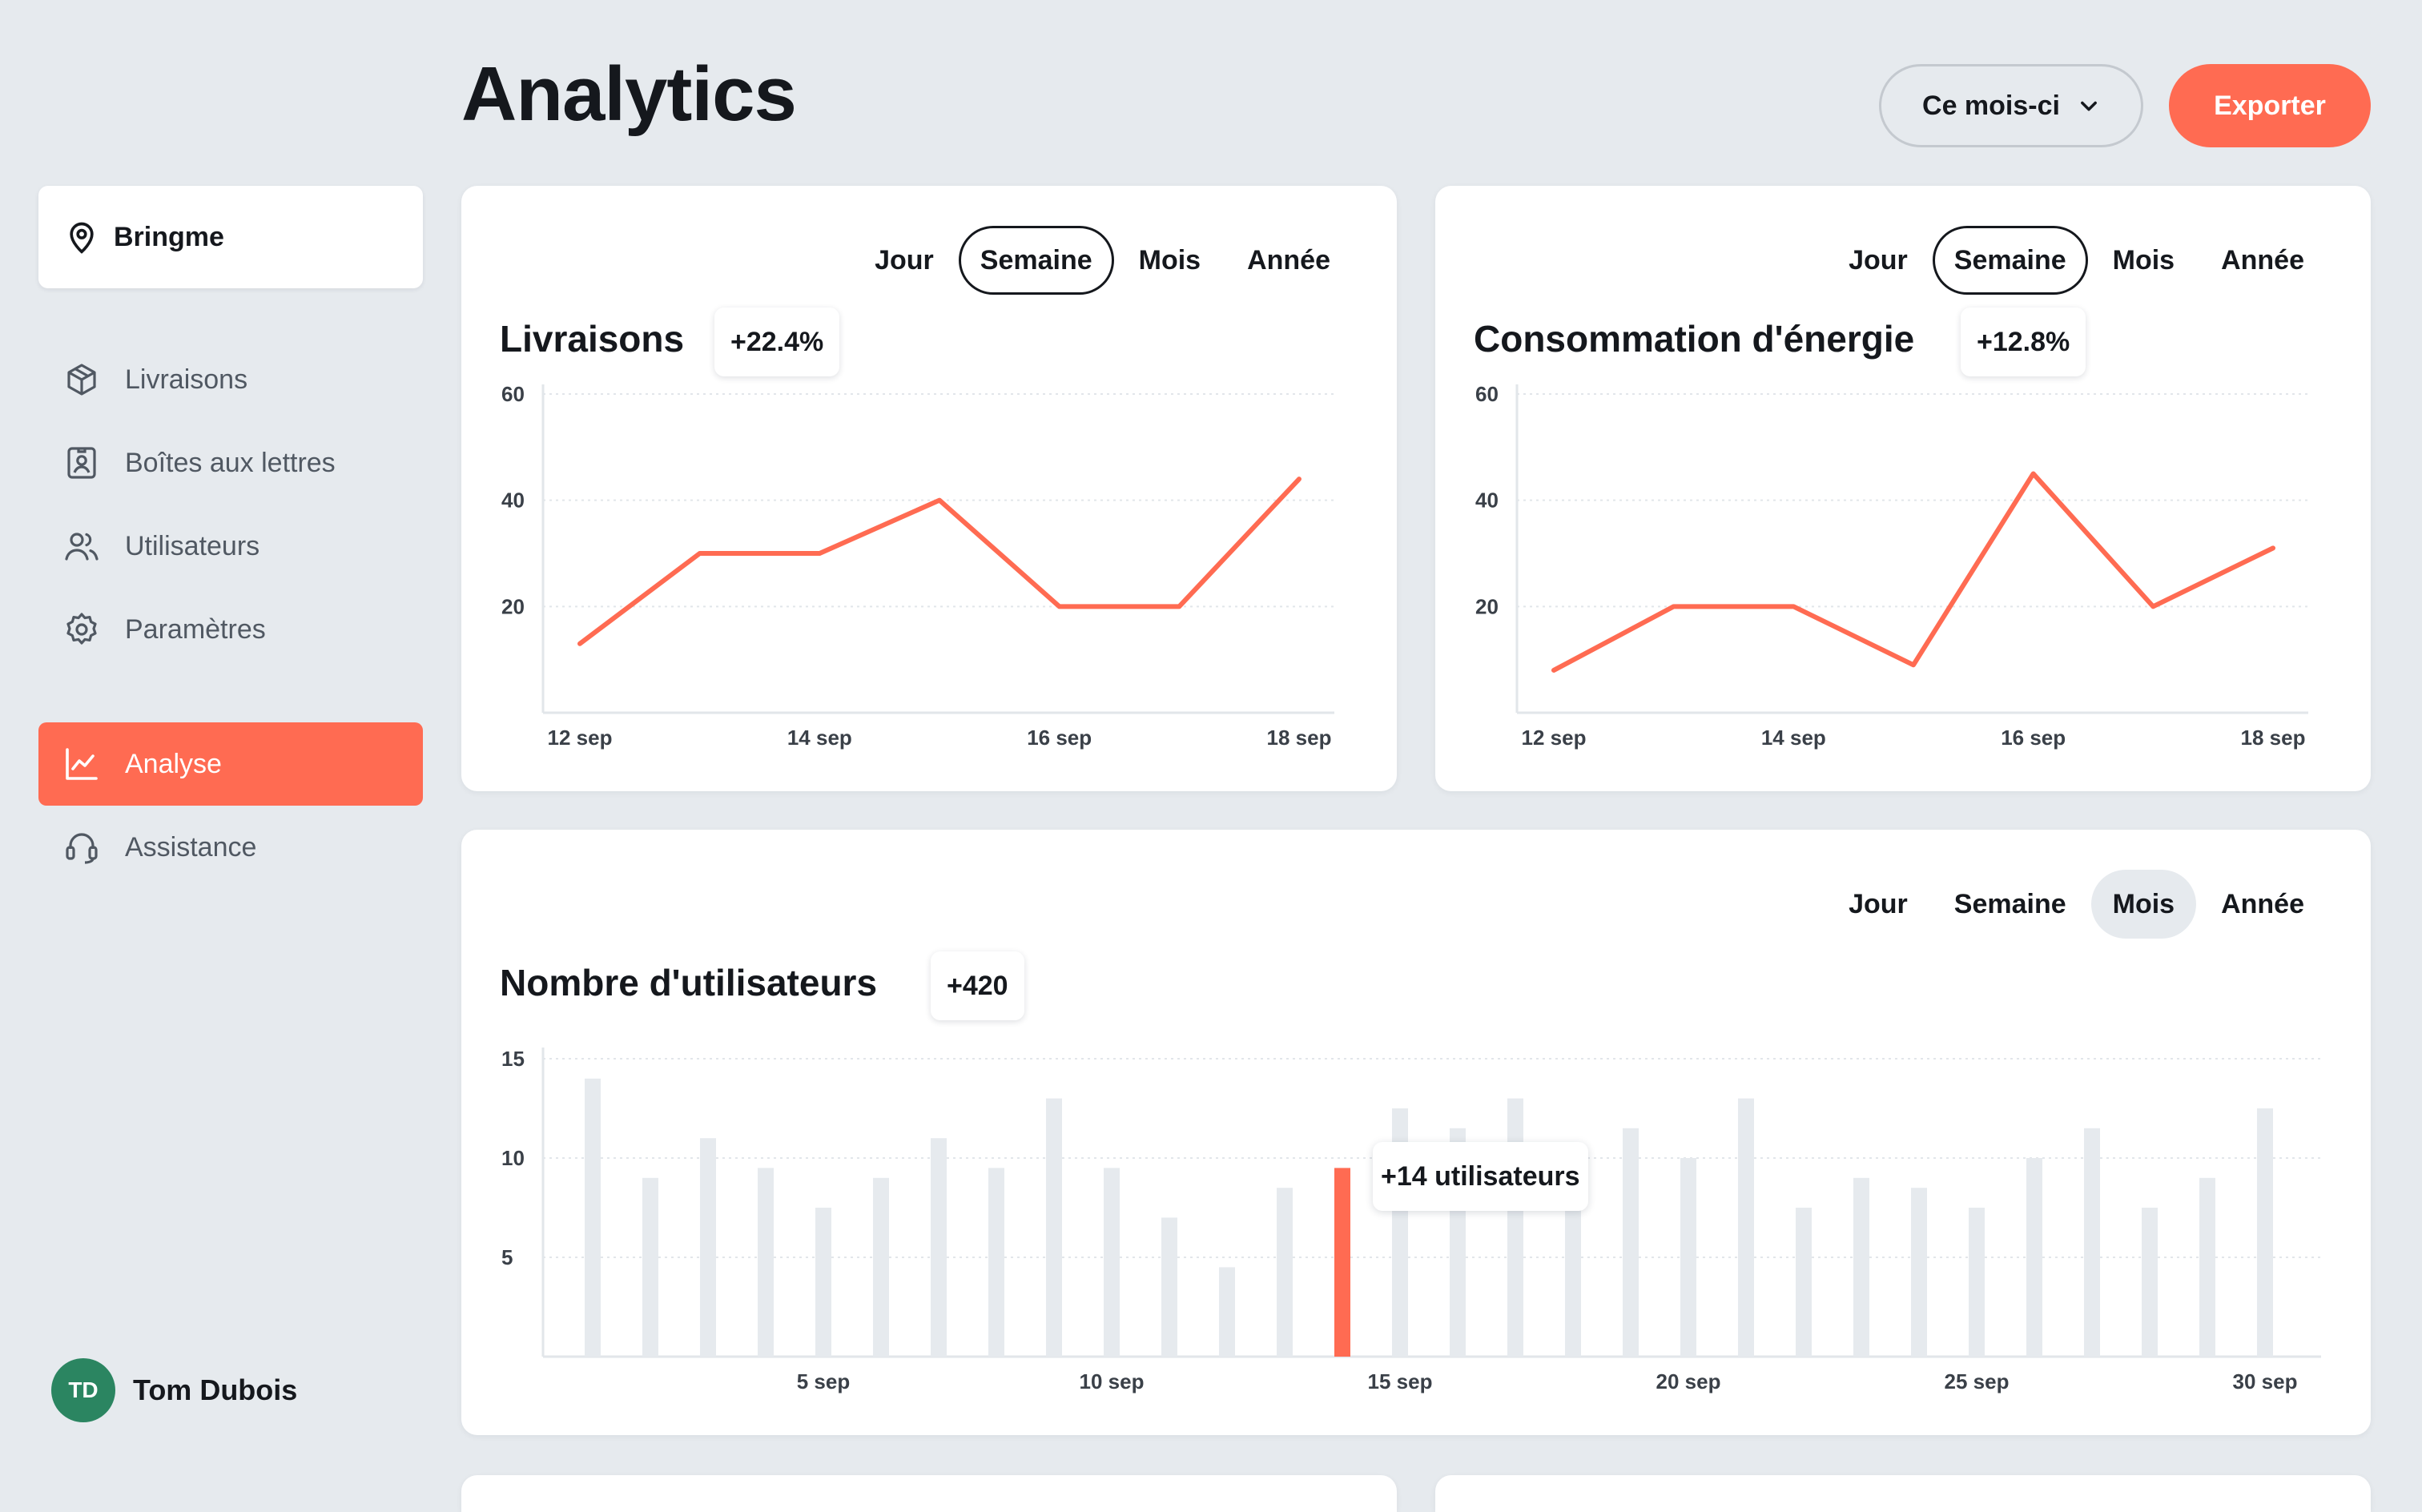 The width and height of the screenshot is (2422, 1512). I want to click on date-range-label: Ce mois-ci, so click(1991, 105).